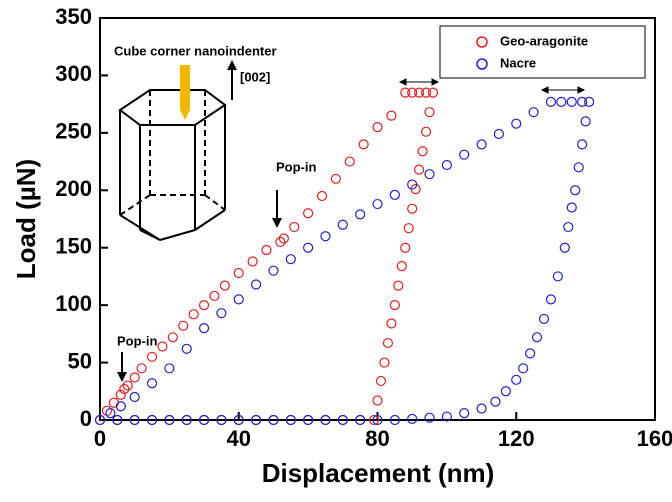  Describe the element at coordinates (100, 438) in the screenshot. I see `x-tick-label: 0` at that location.